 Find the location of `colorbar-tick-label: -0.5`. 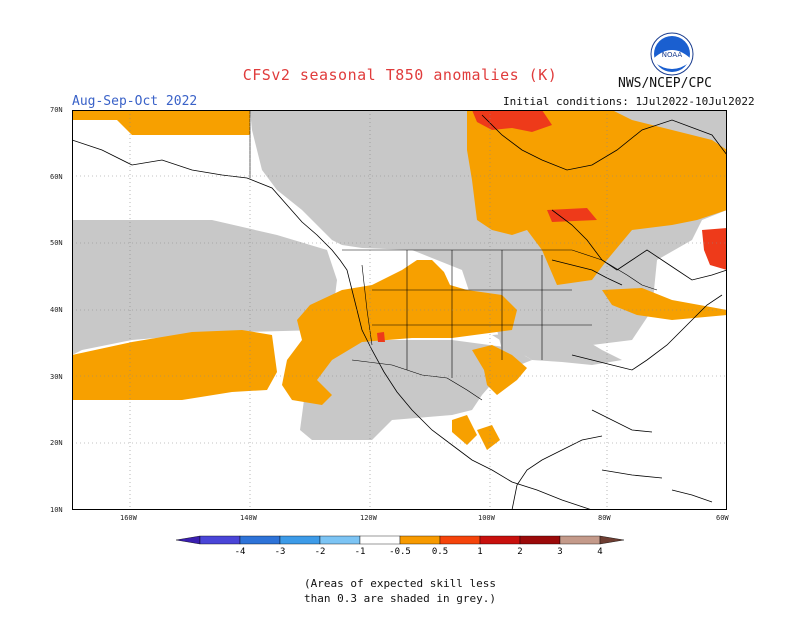

colorbar-tick-label: -0.5 is located at coordinates (400, 552).